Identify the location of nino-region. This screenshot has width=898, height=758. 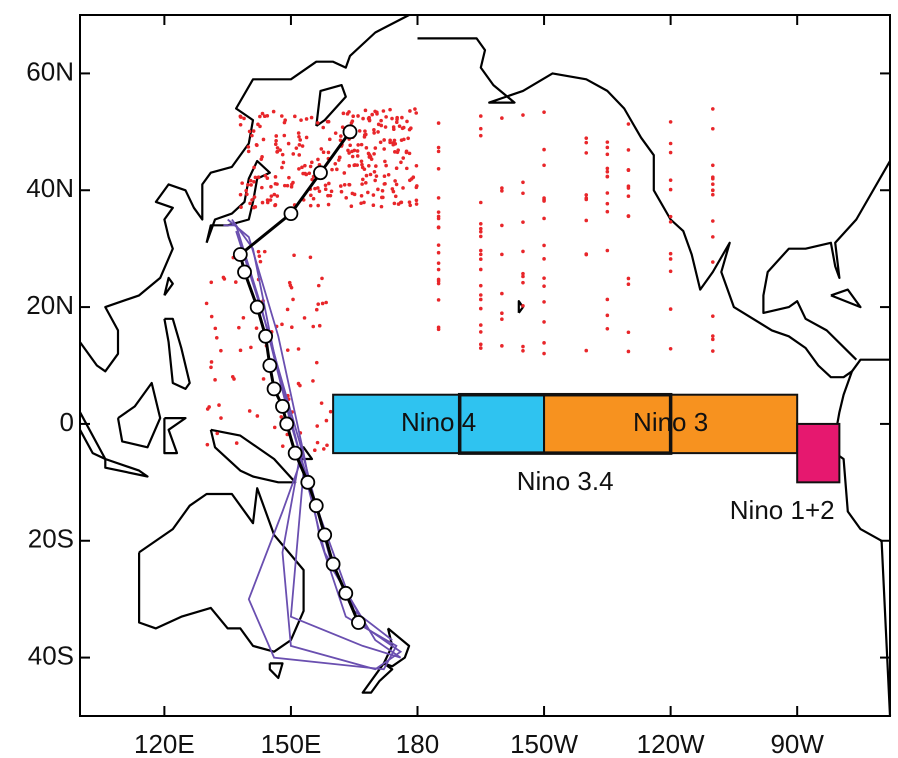
(818, 453).